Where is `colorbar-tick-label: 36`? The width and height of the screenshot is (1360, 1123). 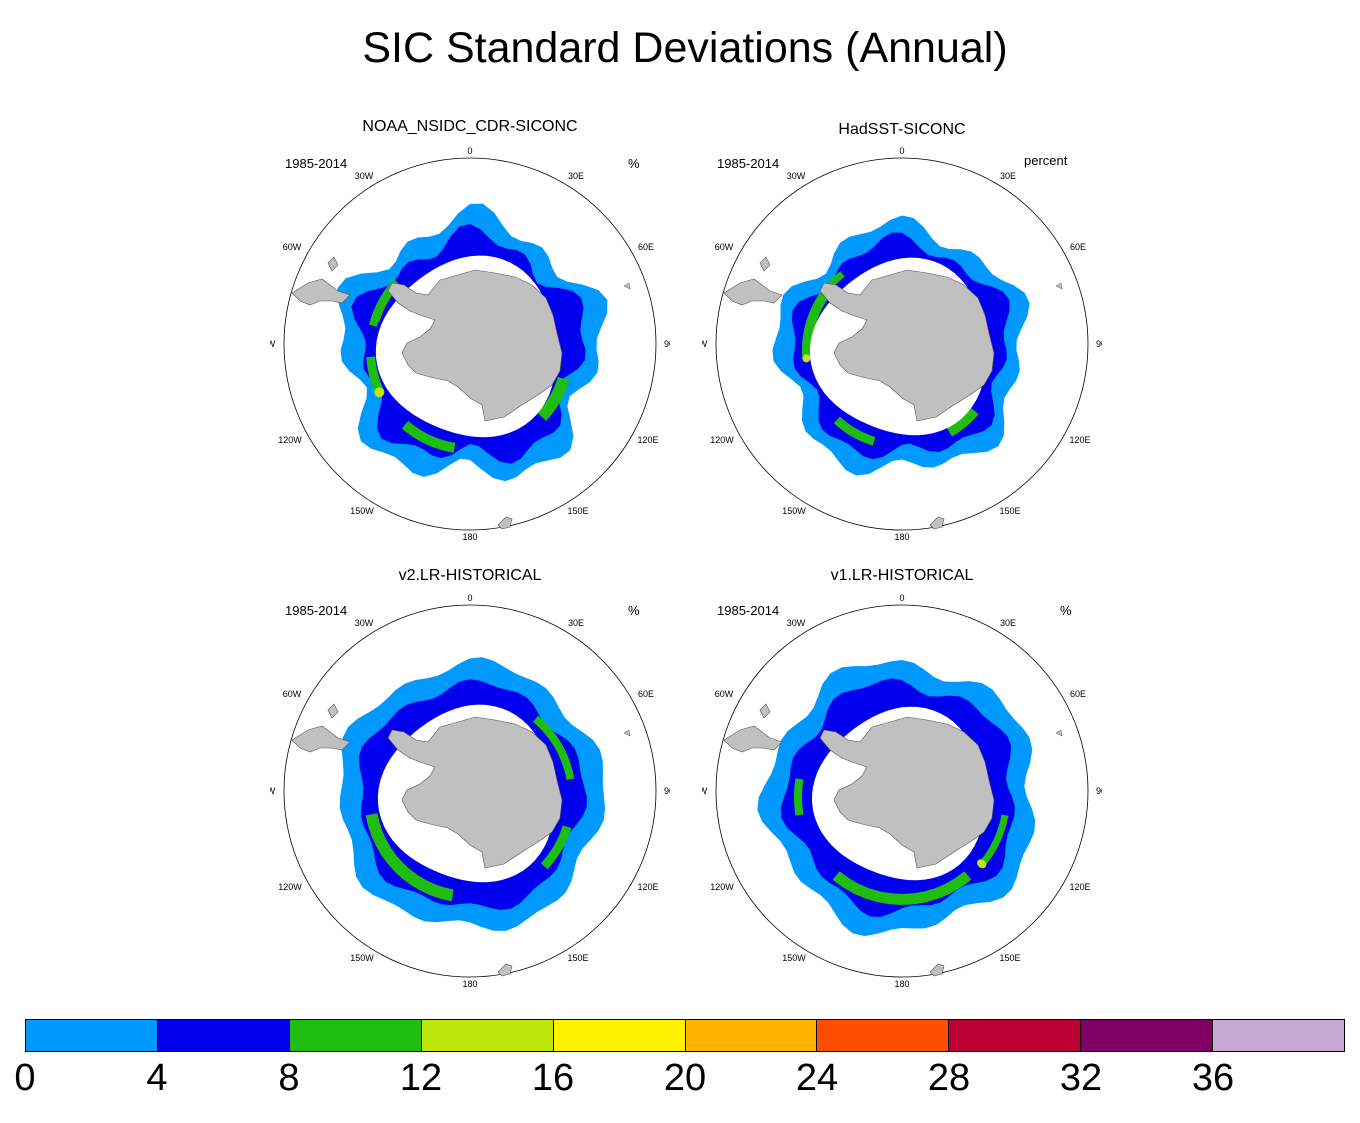 colorbar-tick-label: 36 is located at coordinates (1213, 1078).